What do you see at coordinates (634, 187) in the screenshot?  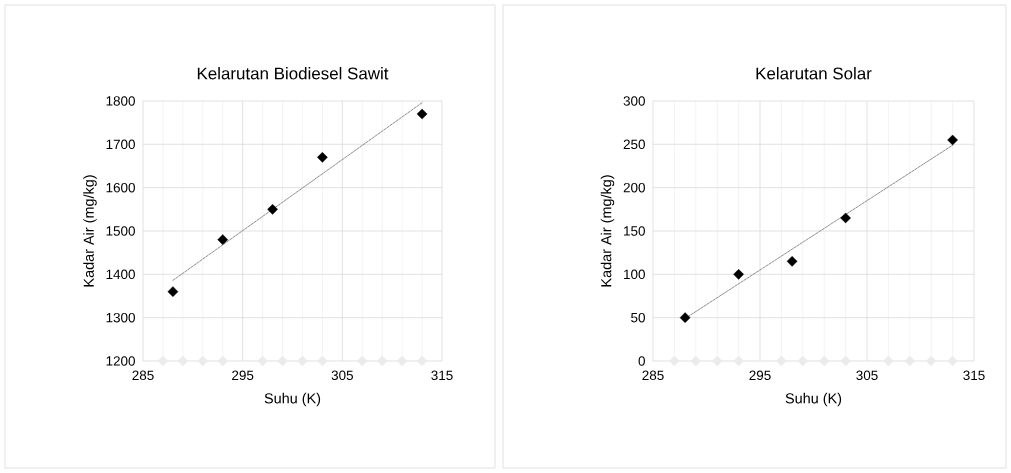 I see `y-tick-label: 200` at bounding box center [634, 187].